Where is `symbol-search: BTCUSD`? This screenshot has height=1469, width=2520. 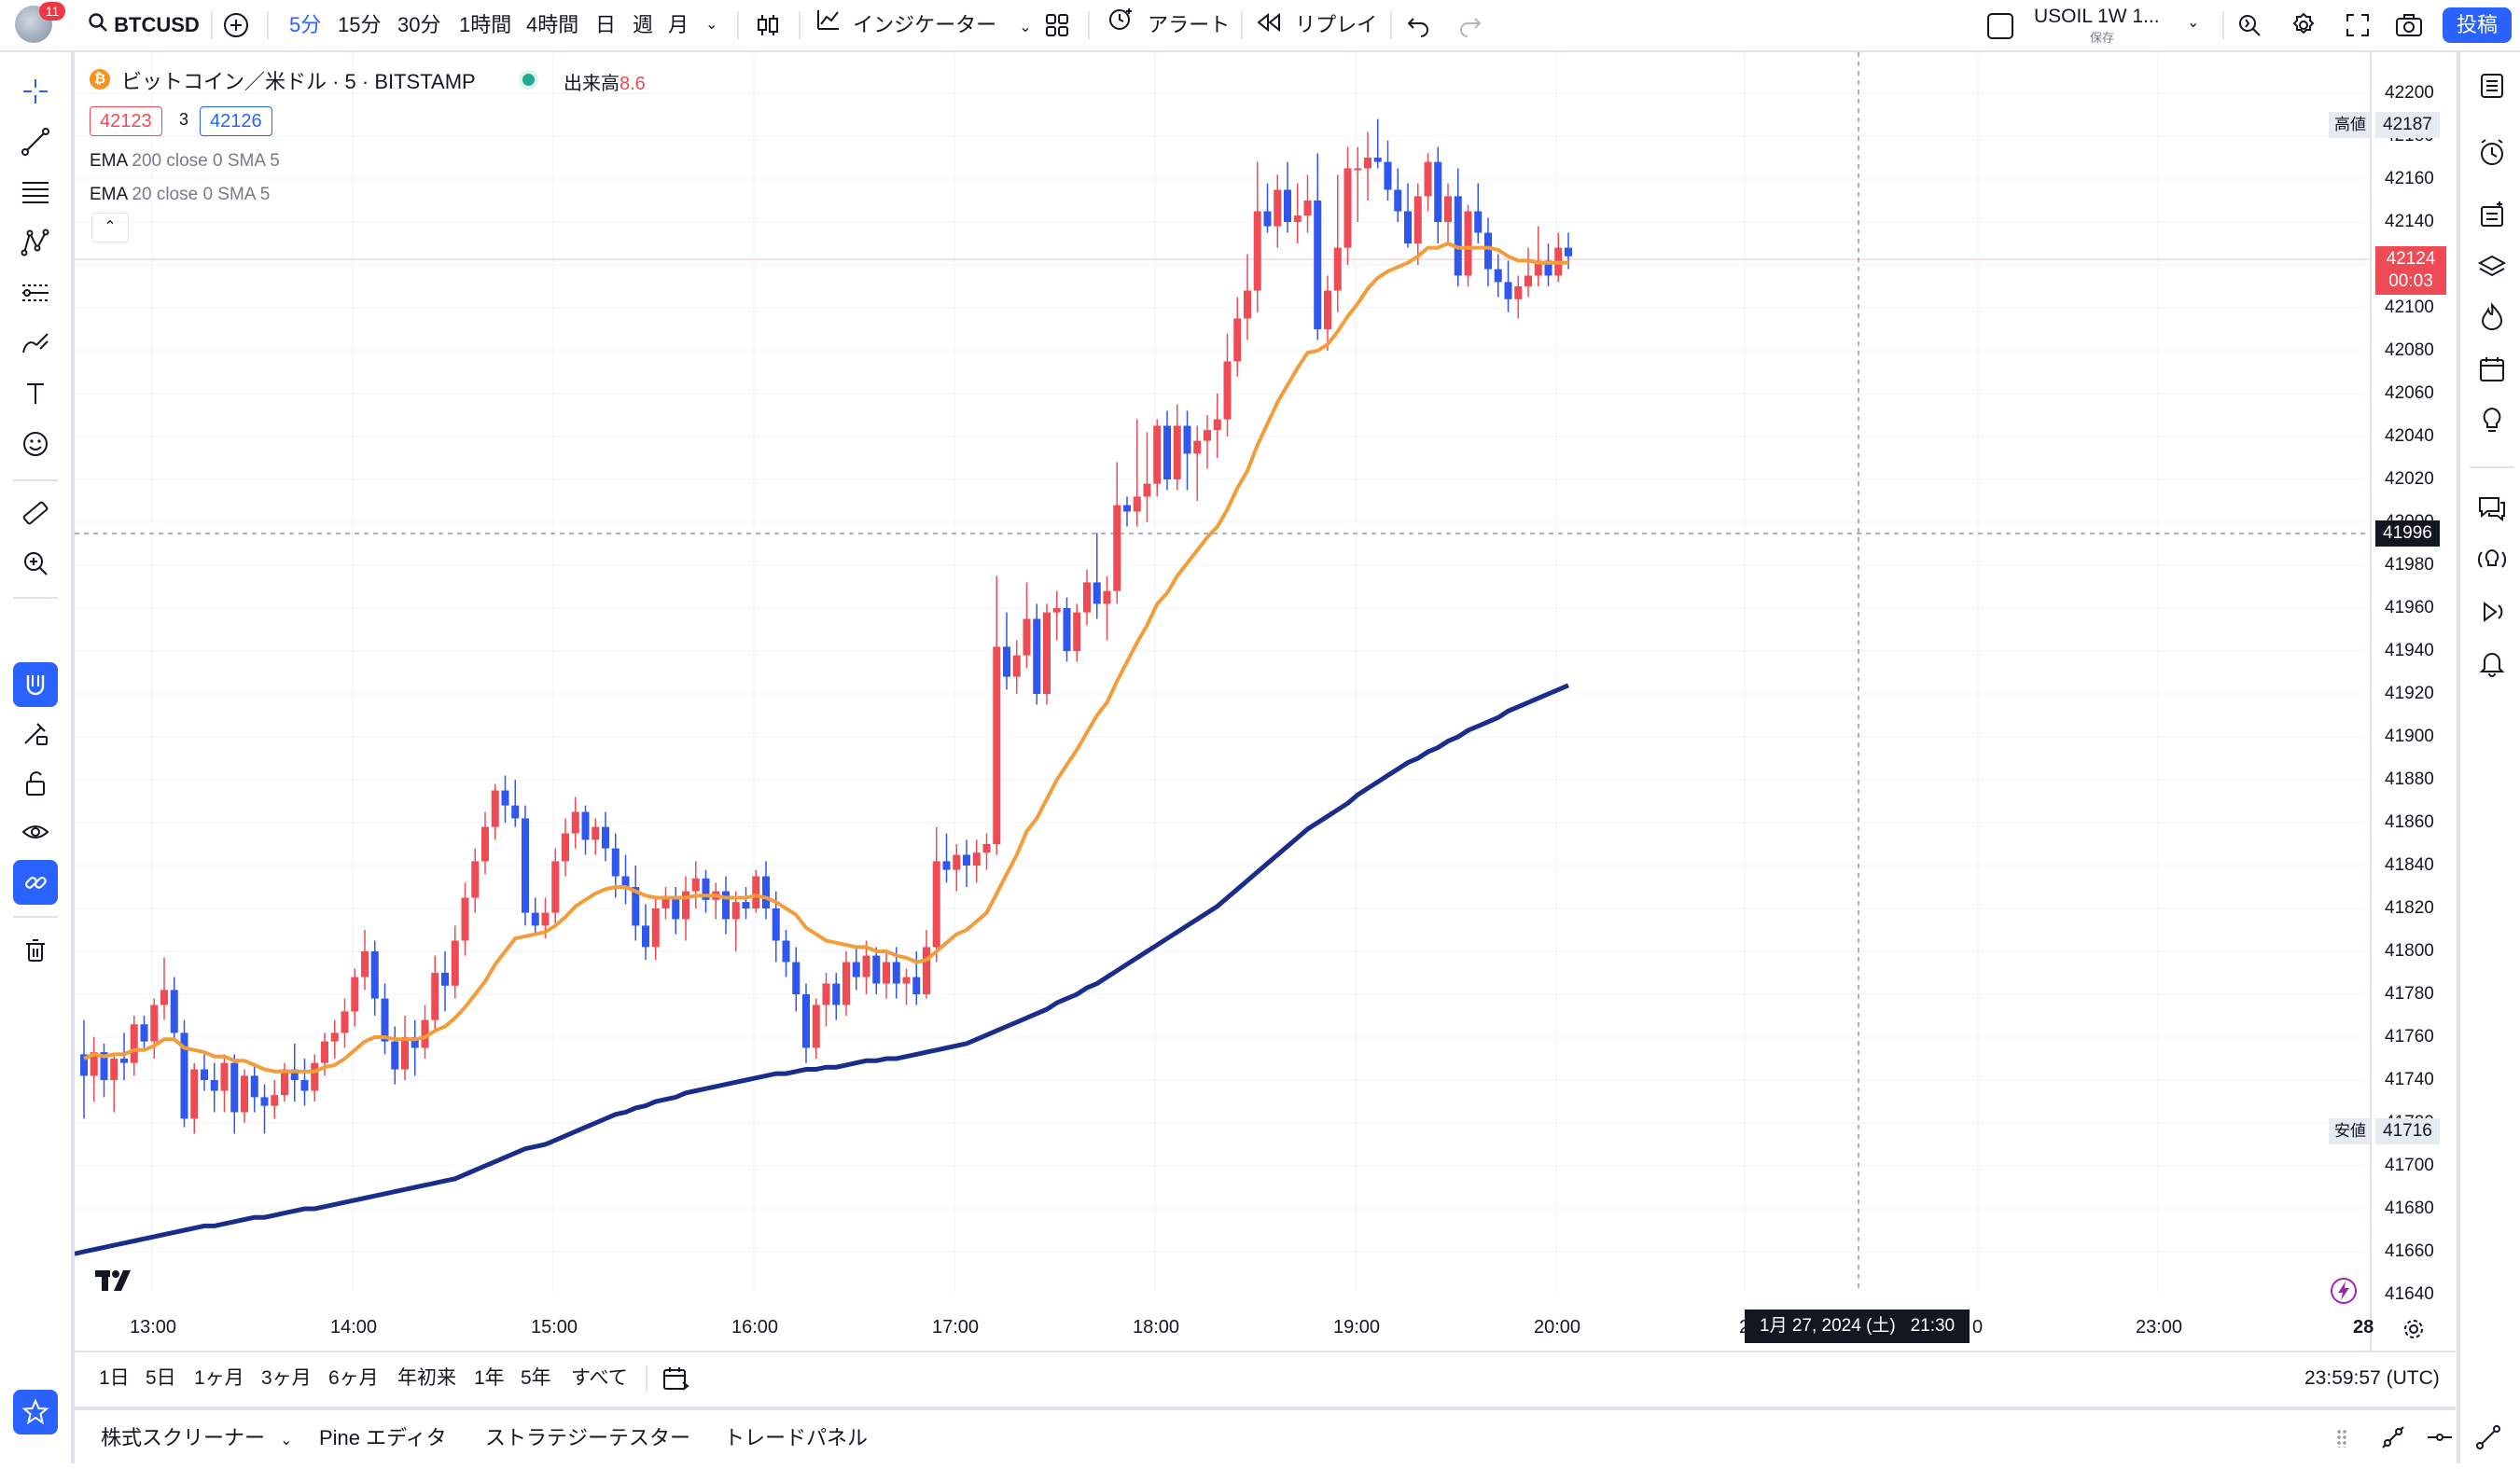 symbol-search: BTCUSD is located at coordinates (144, 25).